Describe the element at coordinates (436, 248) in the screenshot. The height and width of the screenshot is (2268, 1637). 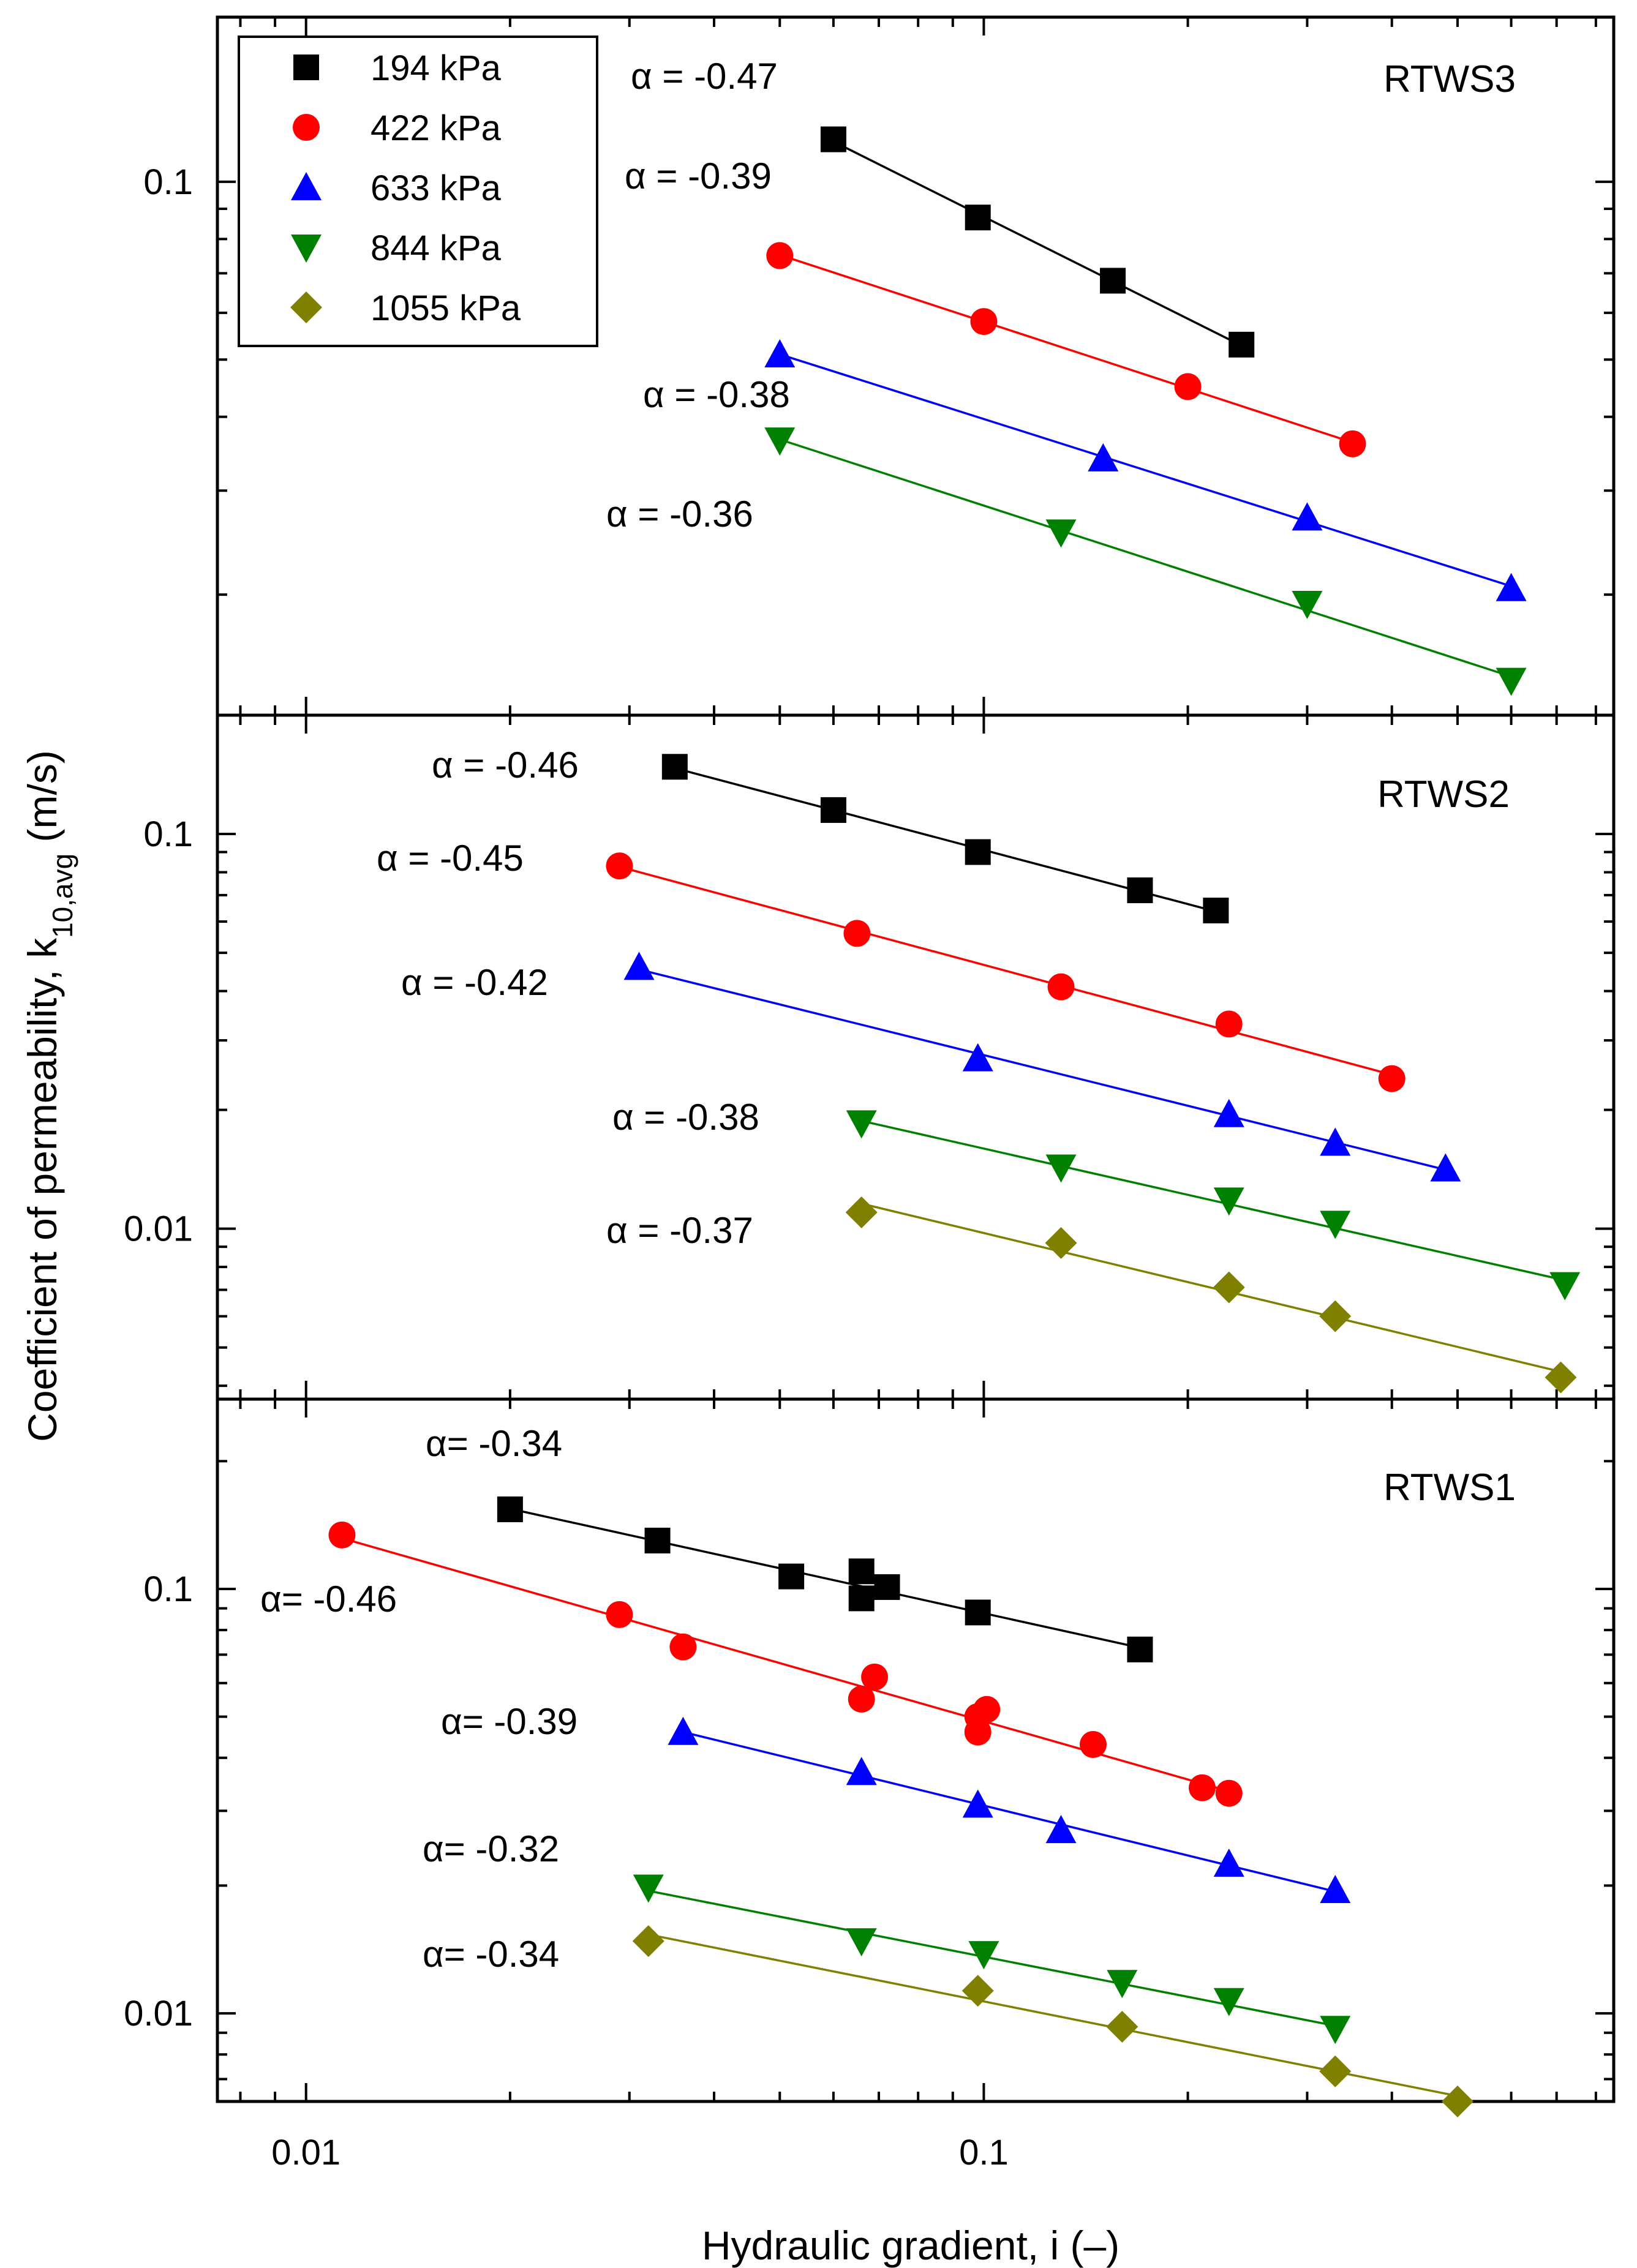
I see `legend-label: 844 kPa` at that location.